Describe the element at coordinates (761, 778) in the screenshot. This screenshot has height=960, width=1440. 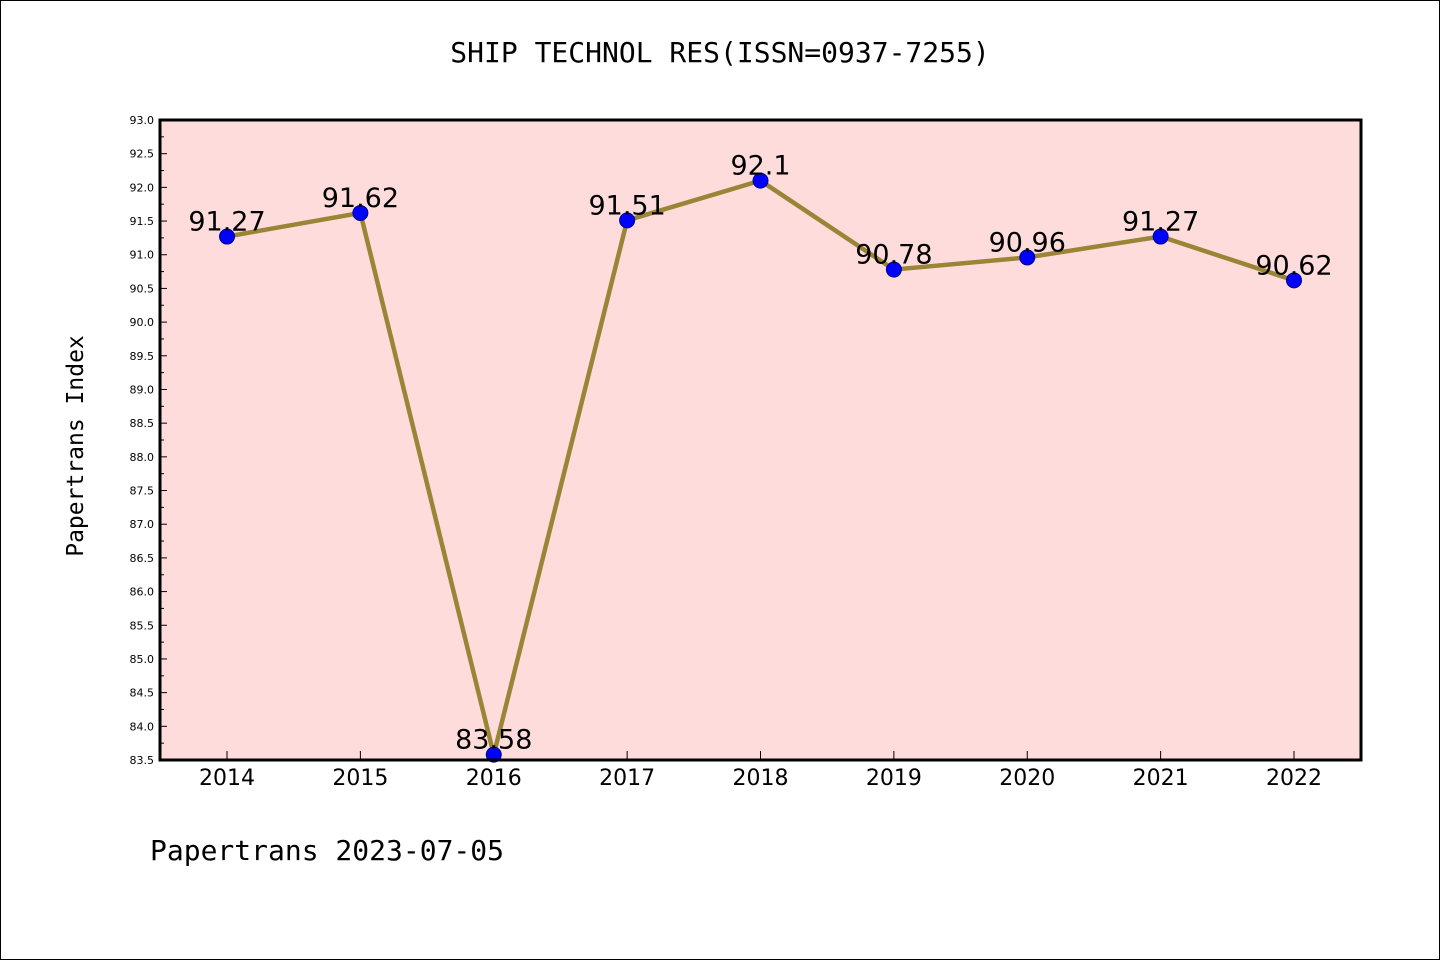
I see `x-tick-label: 2018` at that location.